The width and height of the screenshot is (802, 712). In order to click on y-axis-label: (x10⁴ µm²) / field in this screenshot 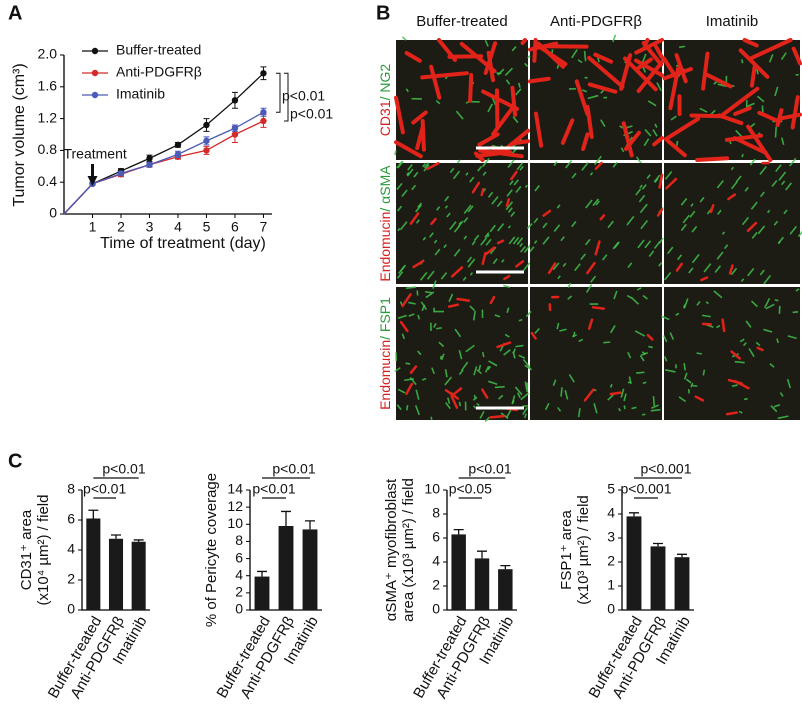, I will do `click(43, 550)`.